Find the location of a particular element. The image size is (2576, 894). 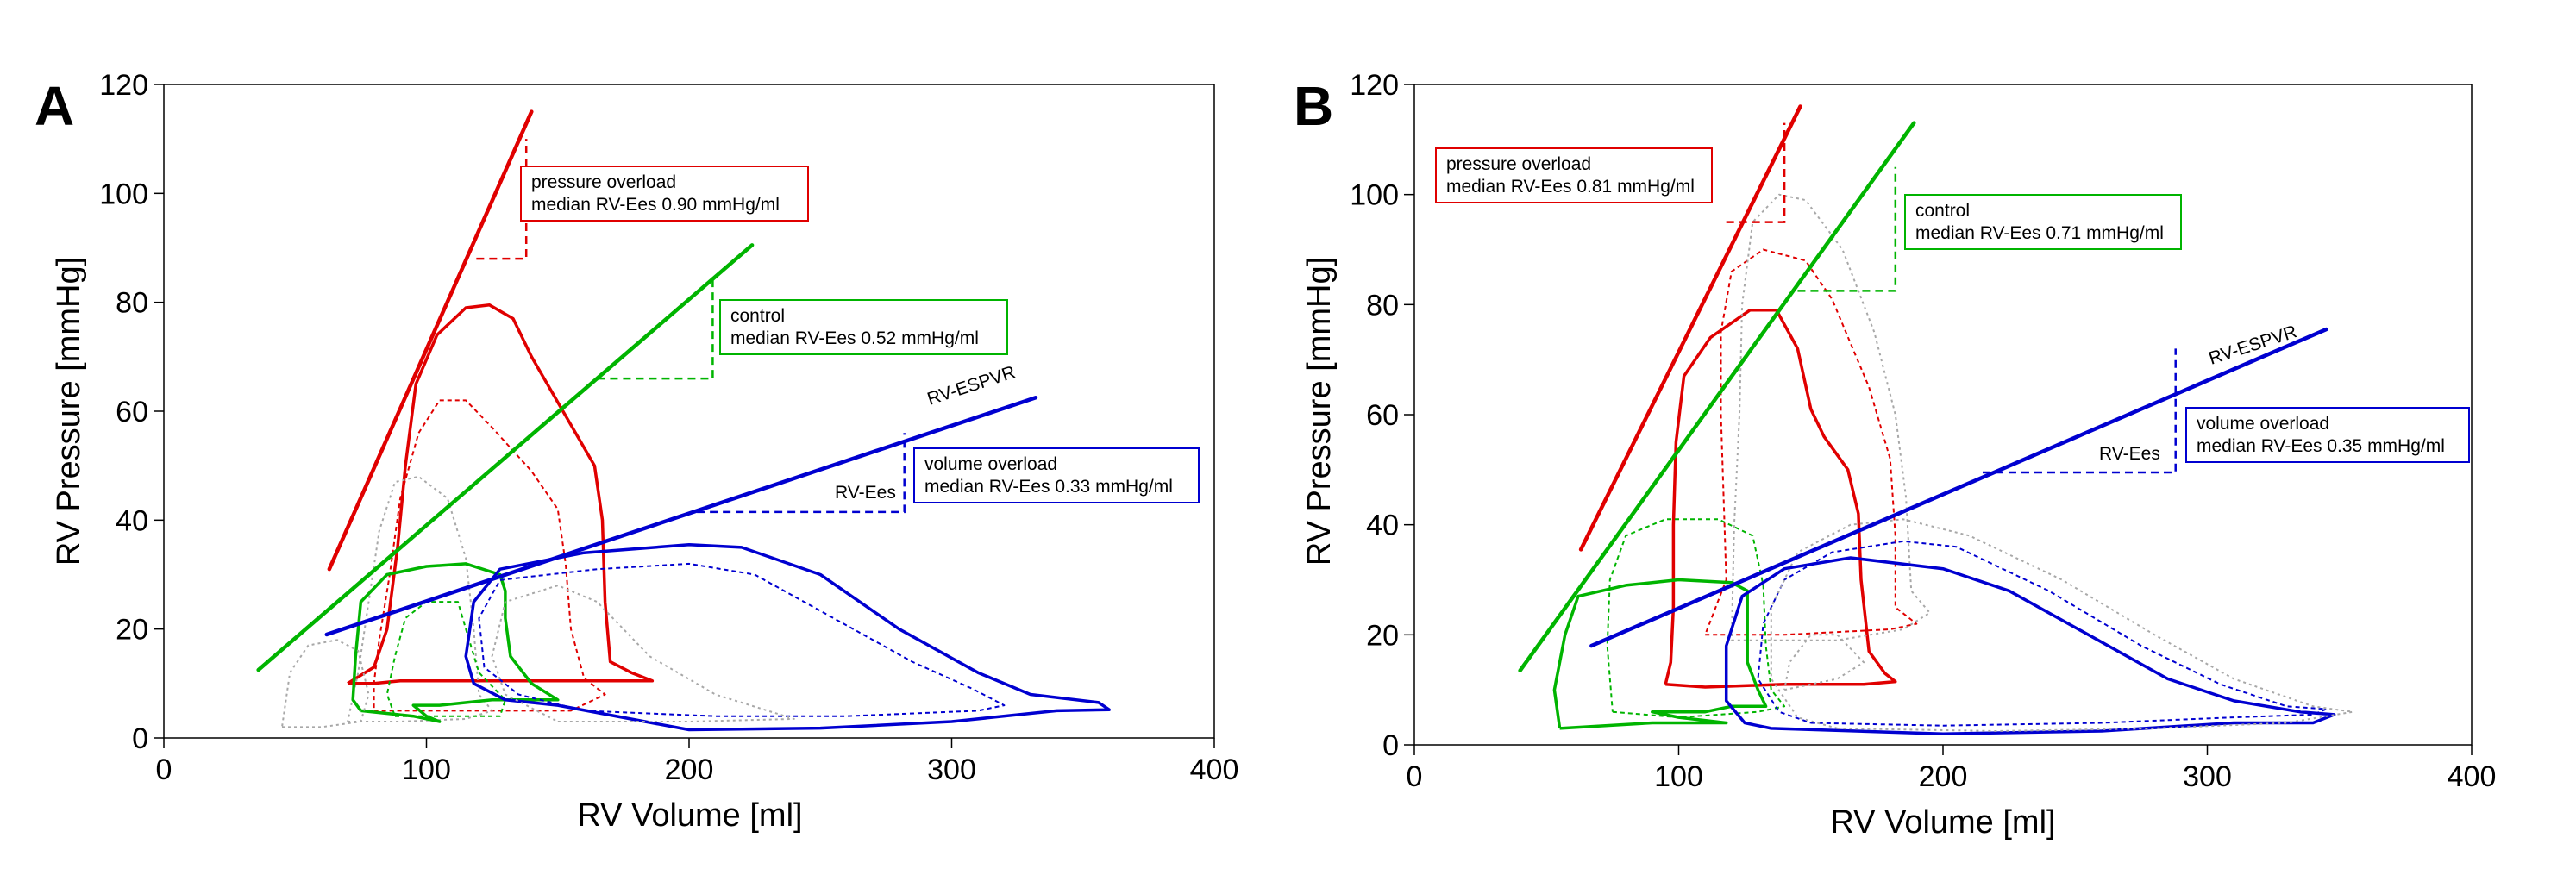

control-slope-marker is located at coordinates (1847, 229).